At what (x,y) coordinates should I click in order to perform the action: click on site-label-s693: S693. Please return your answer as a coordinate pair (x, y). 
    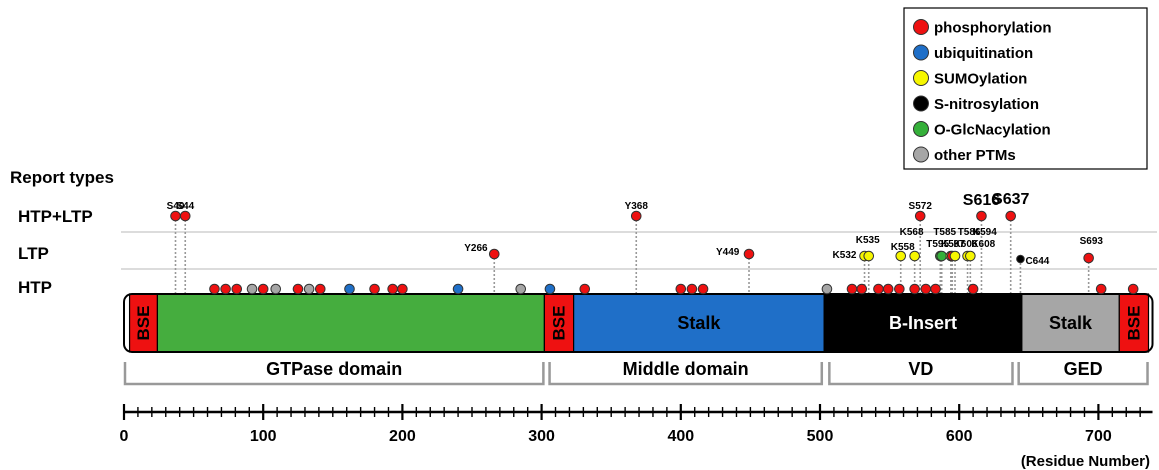
    Looking at the image, I should click on (1092, 241).